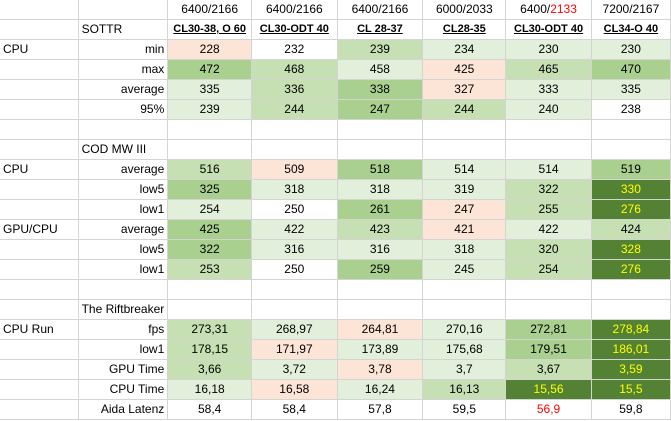 The image size is (671, 421). What do you see at coordinates (210, 329) in the screenshot?
I see `value-cell: 273,31` at bounding box center [210, 329].